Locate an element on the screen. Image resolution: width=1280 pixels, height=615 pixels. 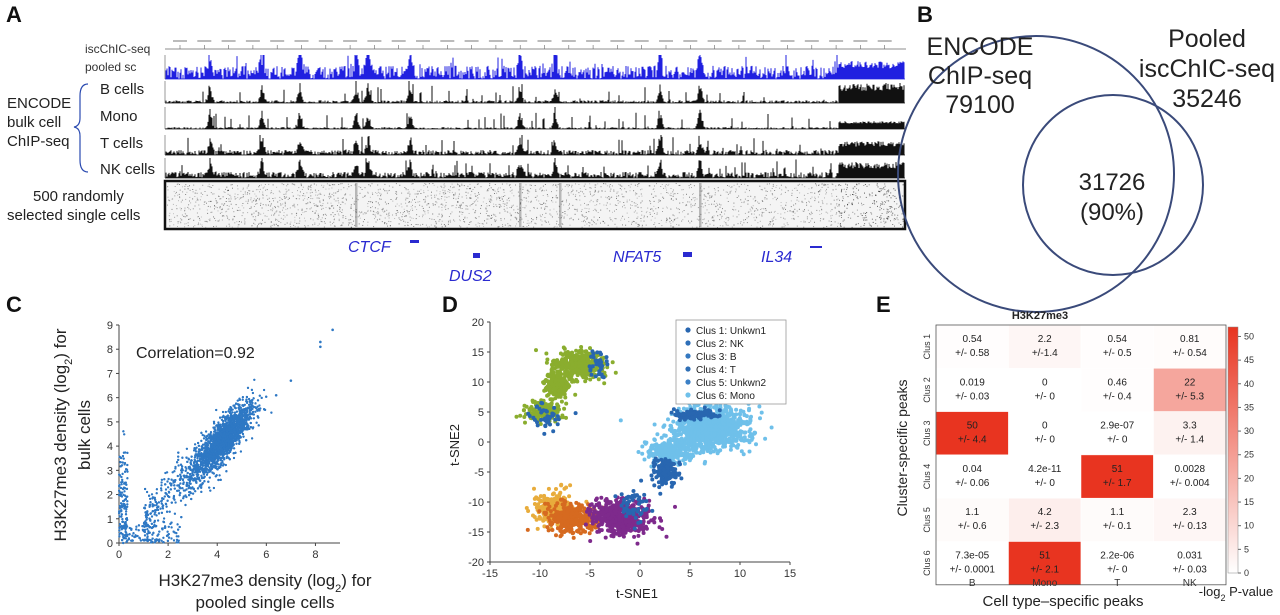
random-label-line1: 500 randomly is located at coordinates (78, 196).